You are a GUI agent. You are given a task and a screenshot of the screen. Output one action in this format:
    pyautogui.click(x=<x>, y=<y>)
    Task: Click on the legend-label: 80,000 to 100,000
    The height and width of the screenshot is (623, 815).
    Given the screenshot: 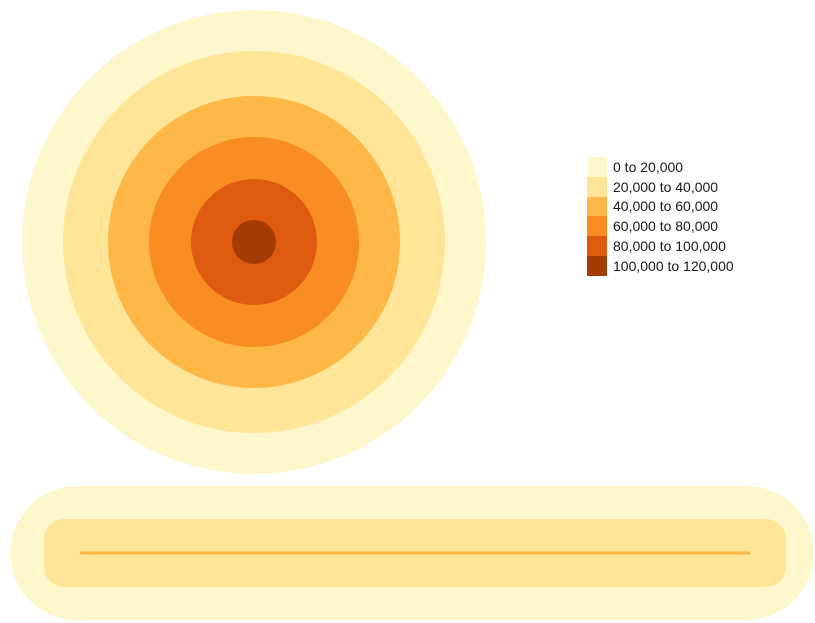 What is the action you would take?
    pyautogui.click(x=669, y=246)
    